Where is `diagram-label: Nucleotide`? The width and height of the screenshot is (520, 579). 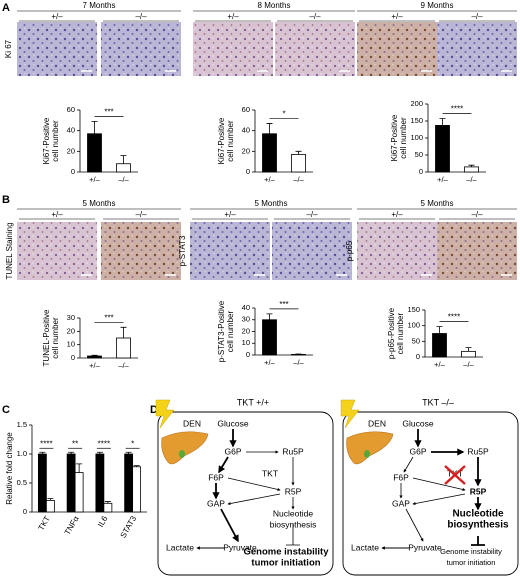 diagram-label: Nucleotide is located at coordinates (478, 514).